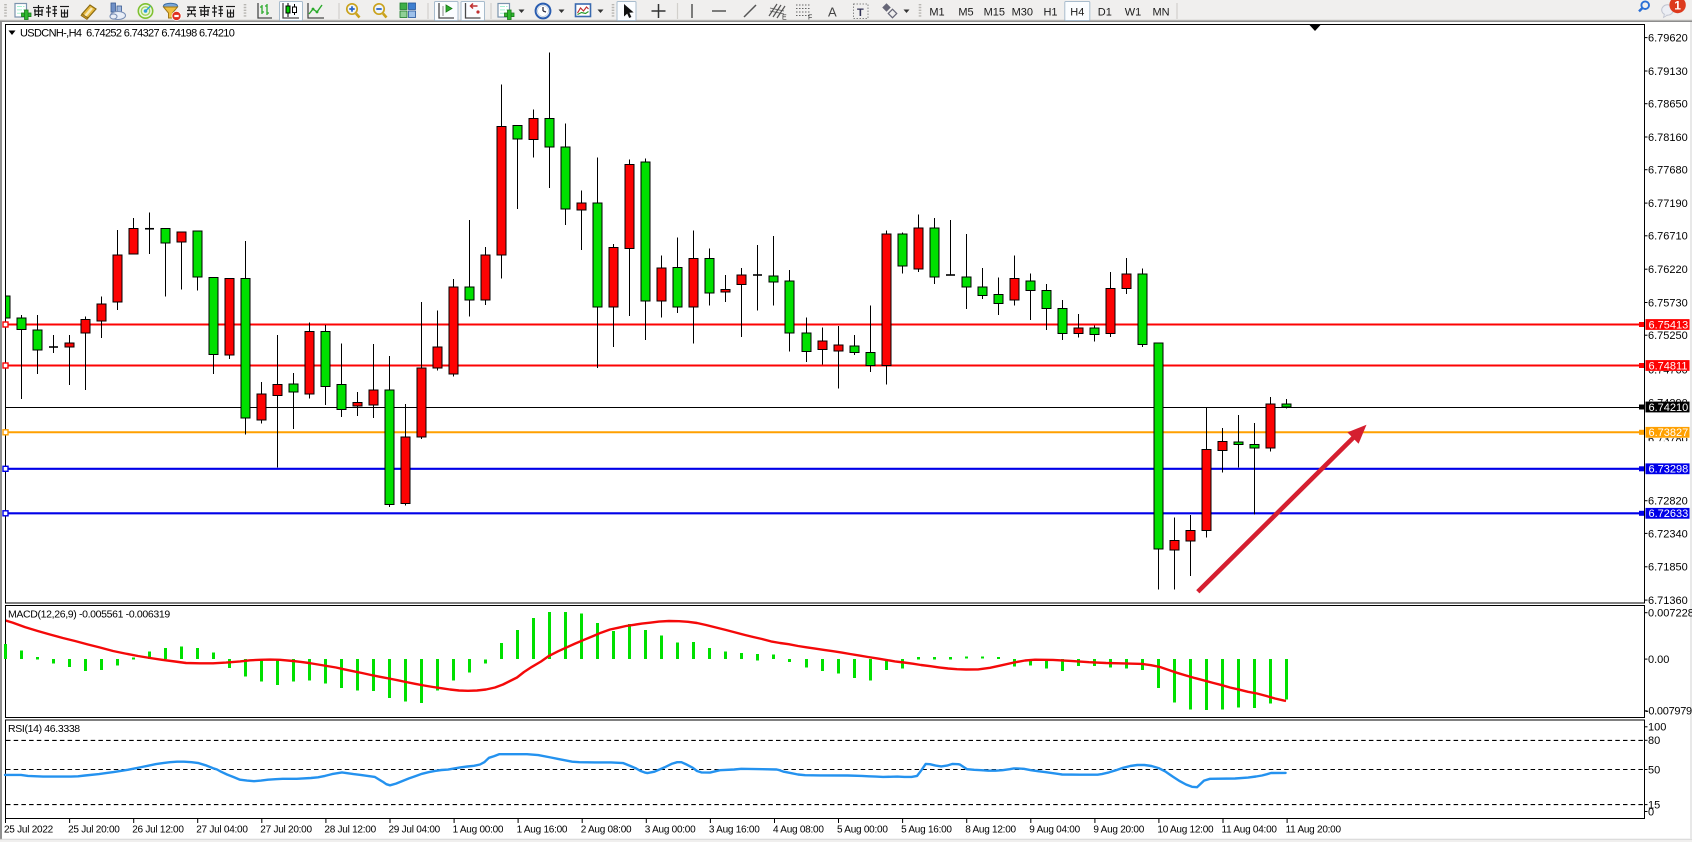 The height and width of the screenshot is (842, 1692). Describe the element at coordinates (1669, 514) in the screenshot. I see `svg-text: 6.72633` at that location.